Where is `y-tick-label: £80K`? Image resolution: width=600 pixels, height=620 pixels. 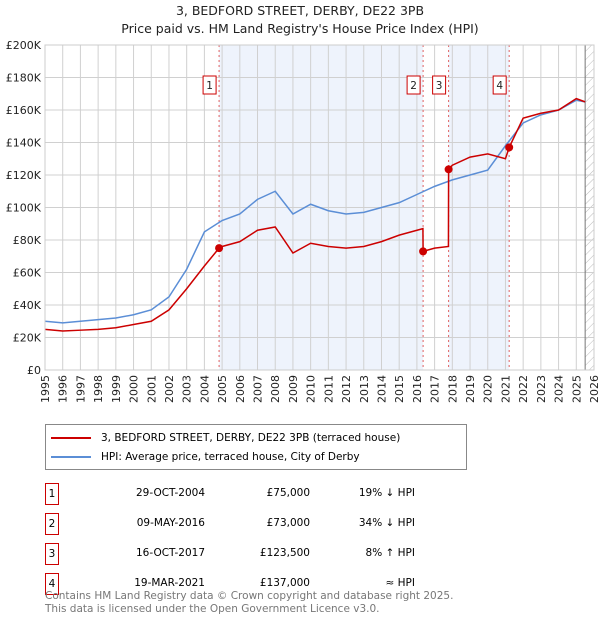
y-tick-label: £80K is located at coordinates (27, 240).